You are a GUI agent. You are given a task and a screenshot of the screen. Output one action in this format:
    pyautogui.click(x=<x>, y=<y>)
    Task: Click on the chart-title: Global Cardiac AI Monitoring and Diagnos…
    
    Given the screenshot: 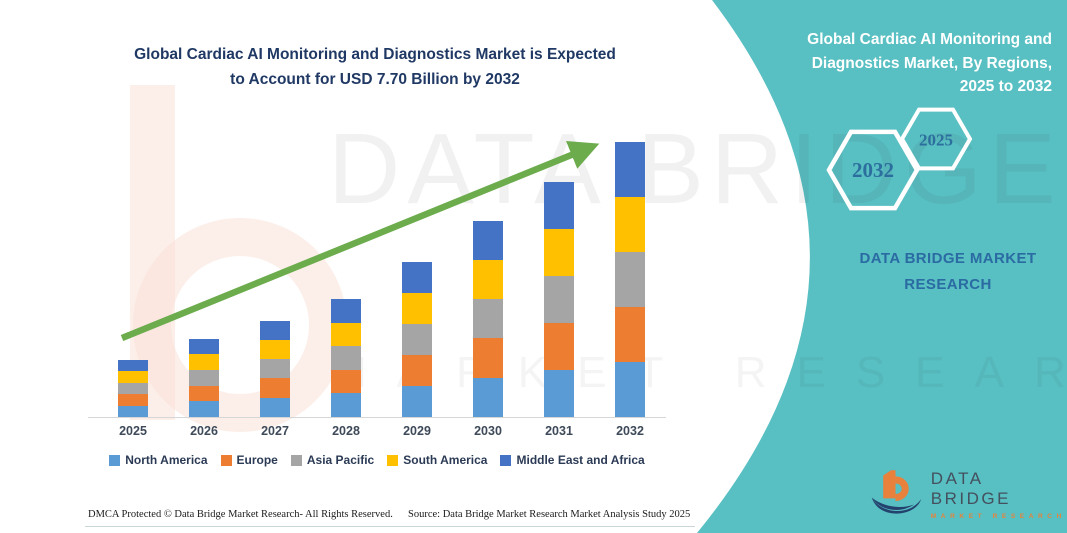 What is the action you would take?
    pyautogui.click(x=375, y=67)
    